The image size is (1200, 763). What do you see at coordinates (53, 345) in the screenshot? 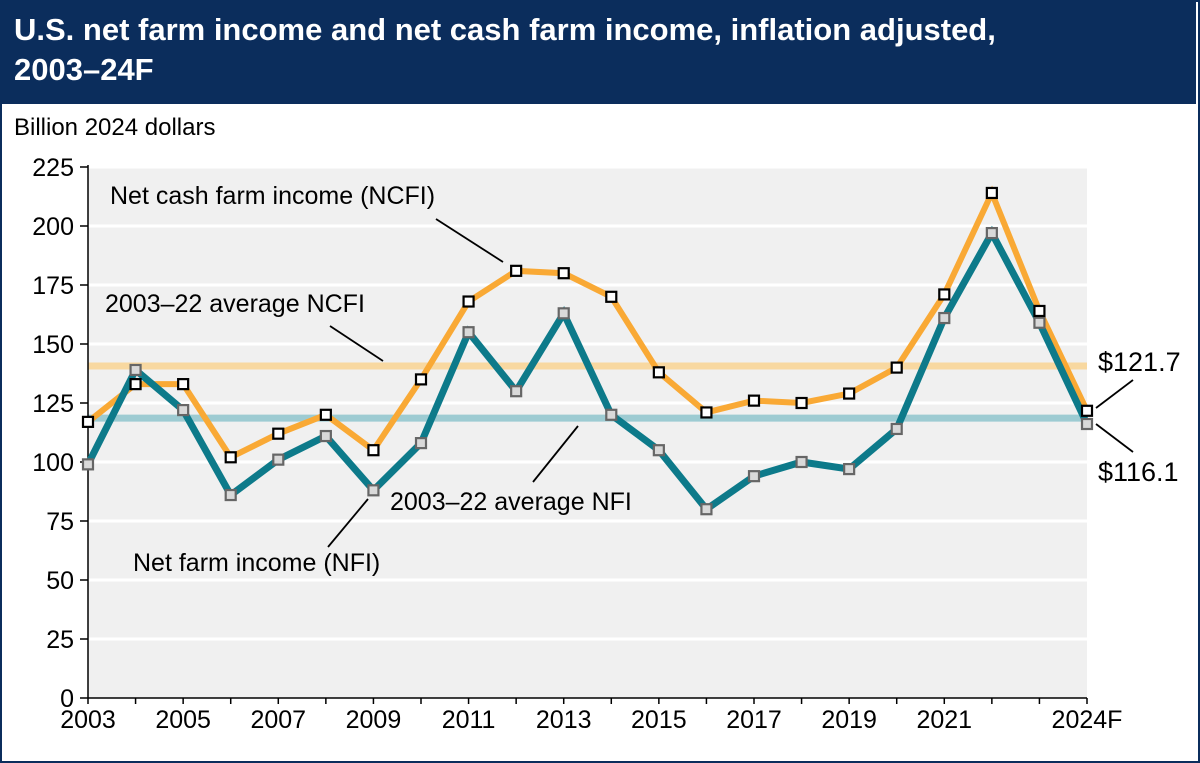
I see `y-tick-label: 150` at bounding box center [53, 345].